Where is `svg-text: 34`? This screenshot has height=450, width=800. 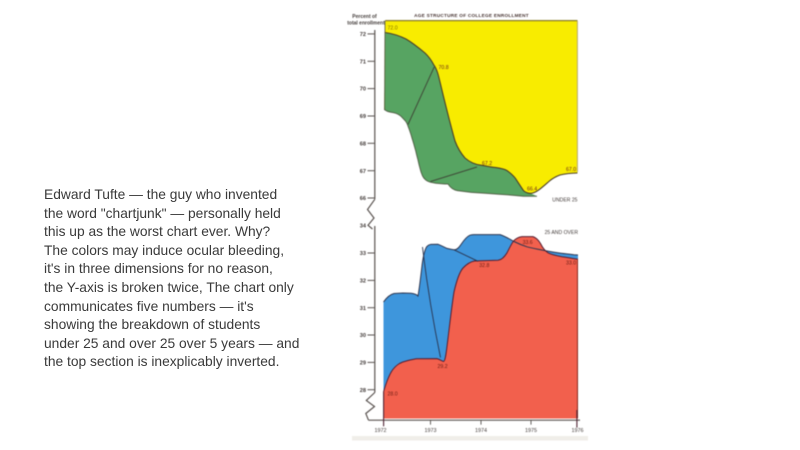 svg-text: 34 is located at coordinates (363, 227).